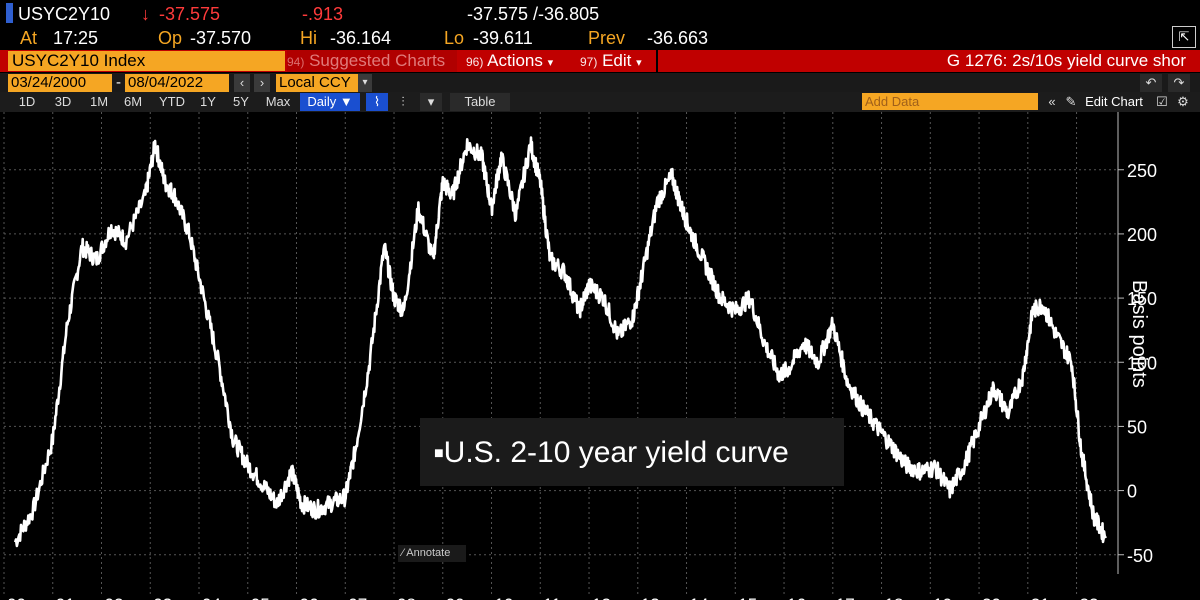  What do you see at coordinates (1040, 597) in the screenshot?
I see `x-tick-label: 21` at bounding box center [1040, 597].